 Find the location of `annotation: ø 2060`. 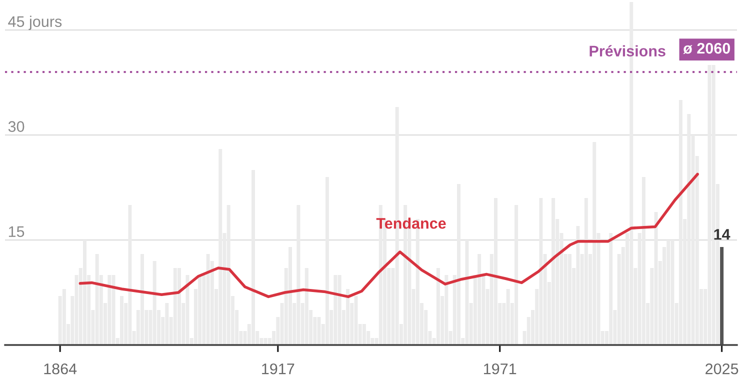

annotation: ø 2060 is located at coordinates (706, 48).